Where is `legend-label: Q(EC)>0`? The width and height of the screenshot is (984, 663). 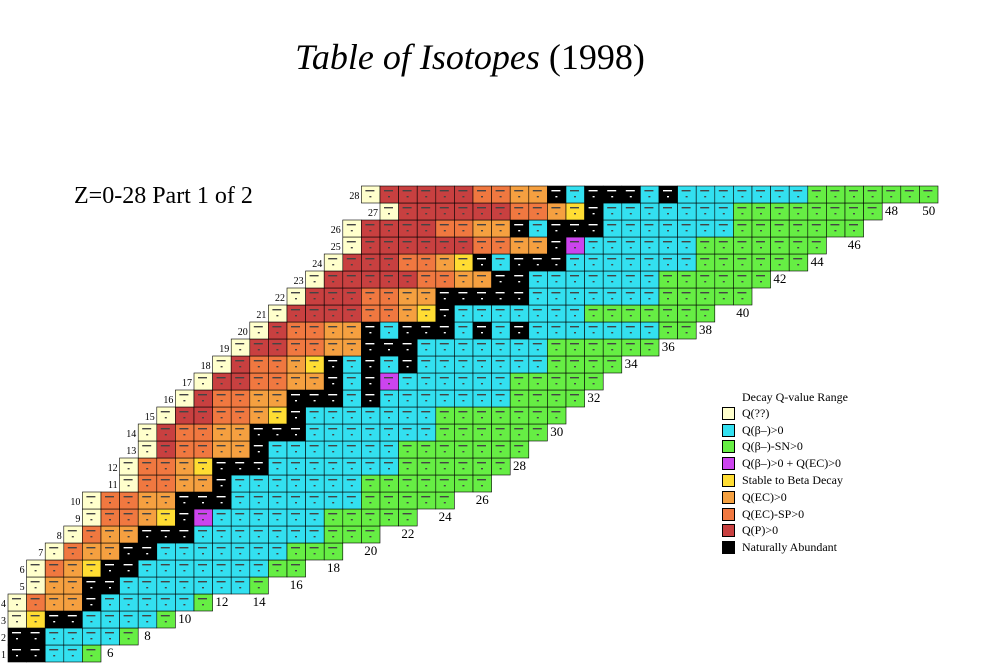 legend-label: Q(EC)>0 is located at coordinates (764, 496).